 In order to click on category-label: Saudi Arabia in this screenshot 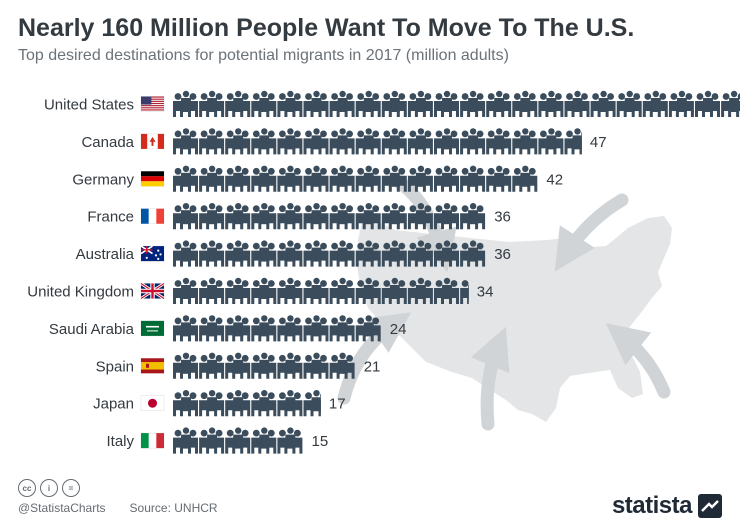, I will do `click(92, 329)`.